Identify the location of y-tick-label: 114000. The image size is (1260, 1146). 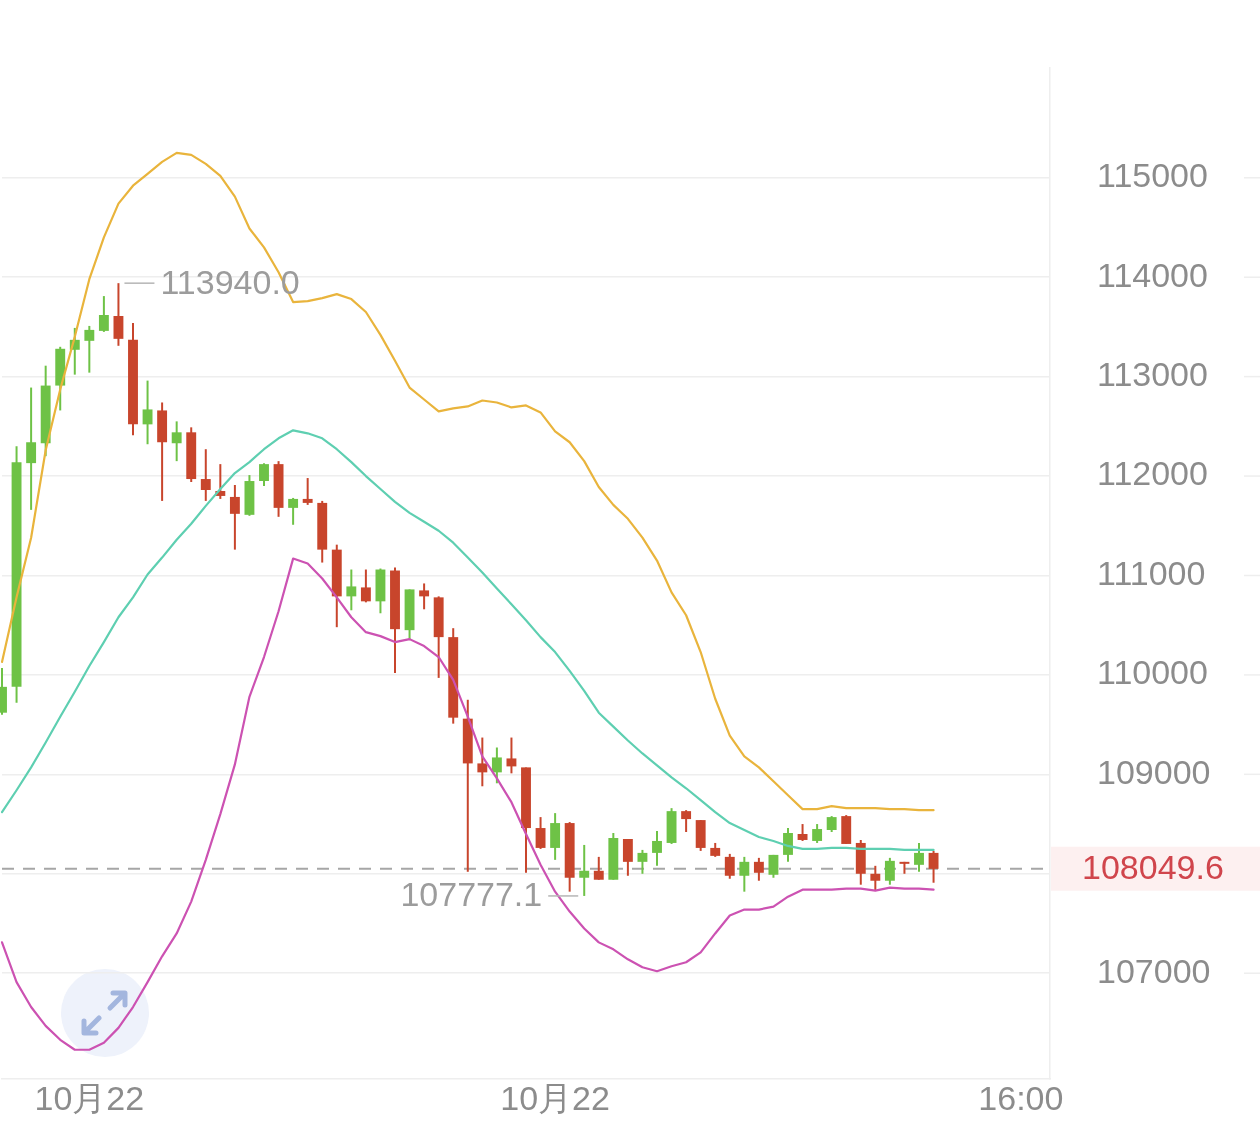
(1152, 274).